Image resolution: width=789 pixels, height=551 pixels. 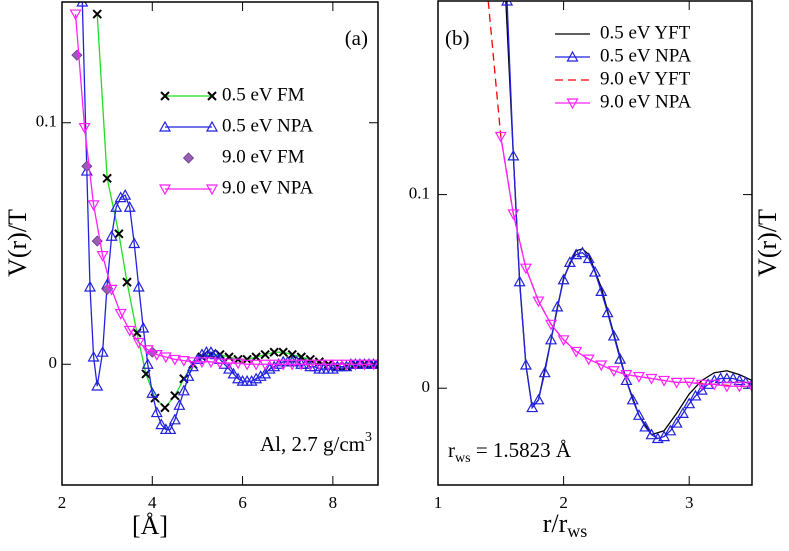 I want to click on legend-label: 0.5 eV NPA, so click(x=268, y=125).